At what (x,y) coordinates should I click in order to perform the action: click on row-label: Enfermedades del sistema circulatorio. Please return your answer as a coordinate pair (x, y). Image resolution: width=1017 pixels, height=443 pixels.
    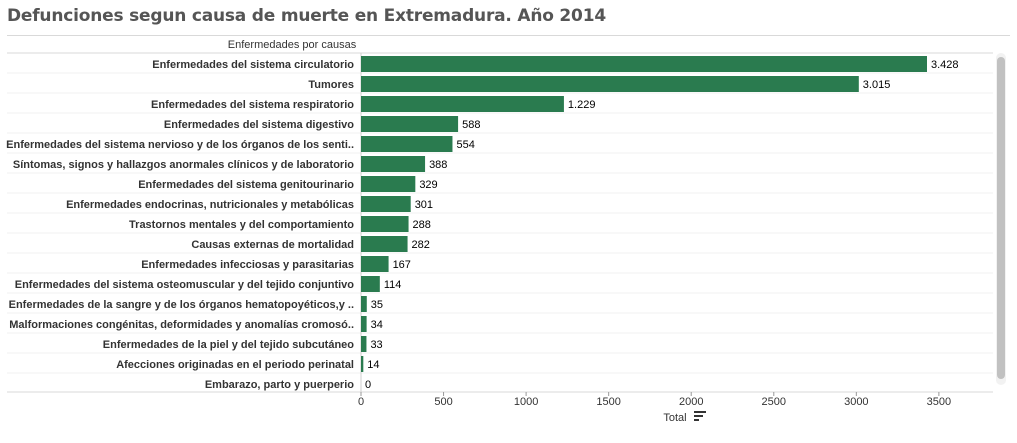
    Looking at the image, I should click on (253, 65).